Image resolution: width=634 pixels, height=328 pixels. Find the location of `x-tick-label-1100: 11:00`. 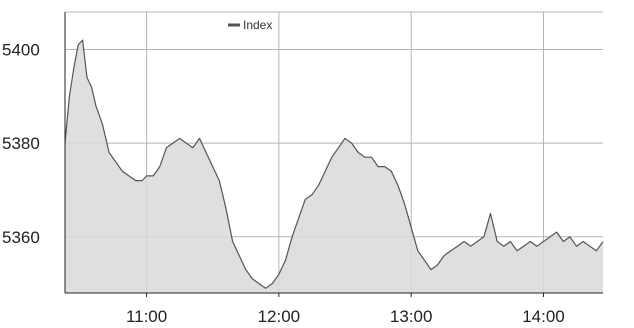

x-tick-label-1100: 11:00 is located at coordinates (146, 316).